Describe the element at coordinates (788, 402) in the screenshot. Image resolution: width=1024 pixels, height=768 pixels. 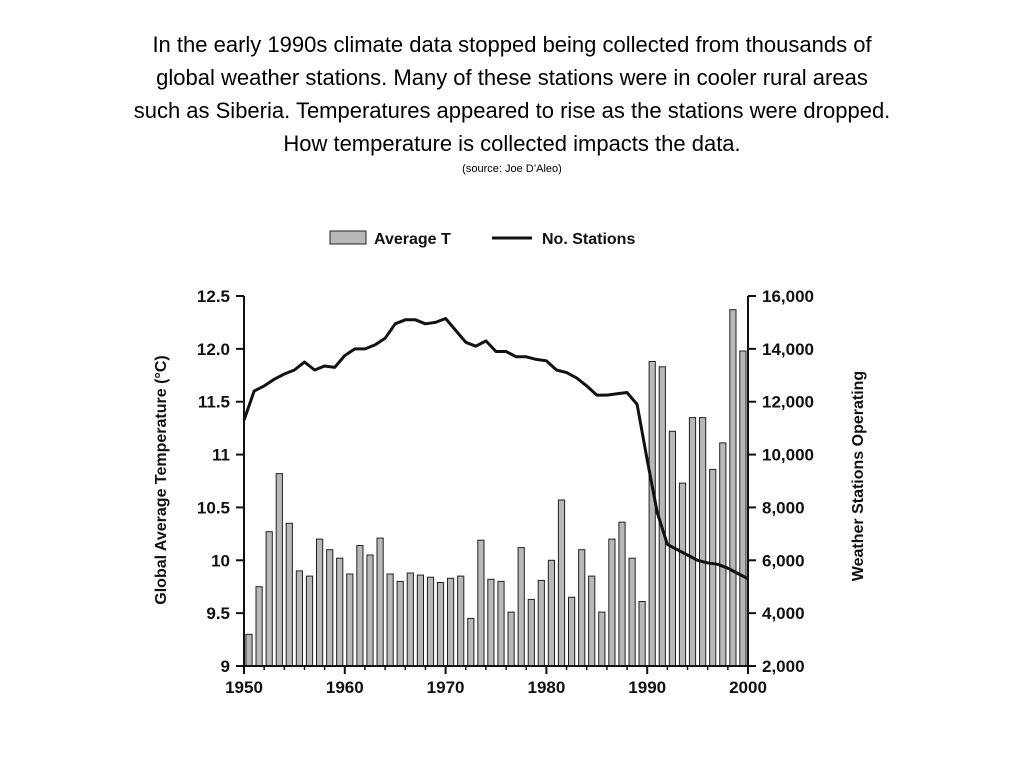
I see `right-tick-label: 12,000` at that location.